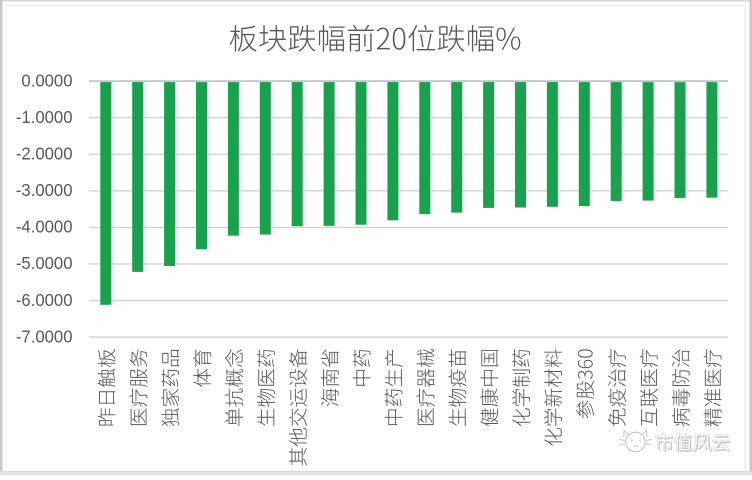  I want to click on svg-text: -6.0000, so click(44, 299).